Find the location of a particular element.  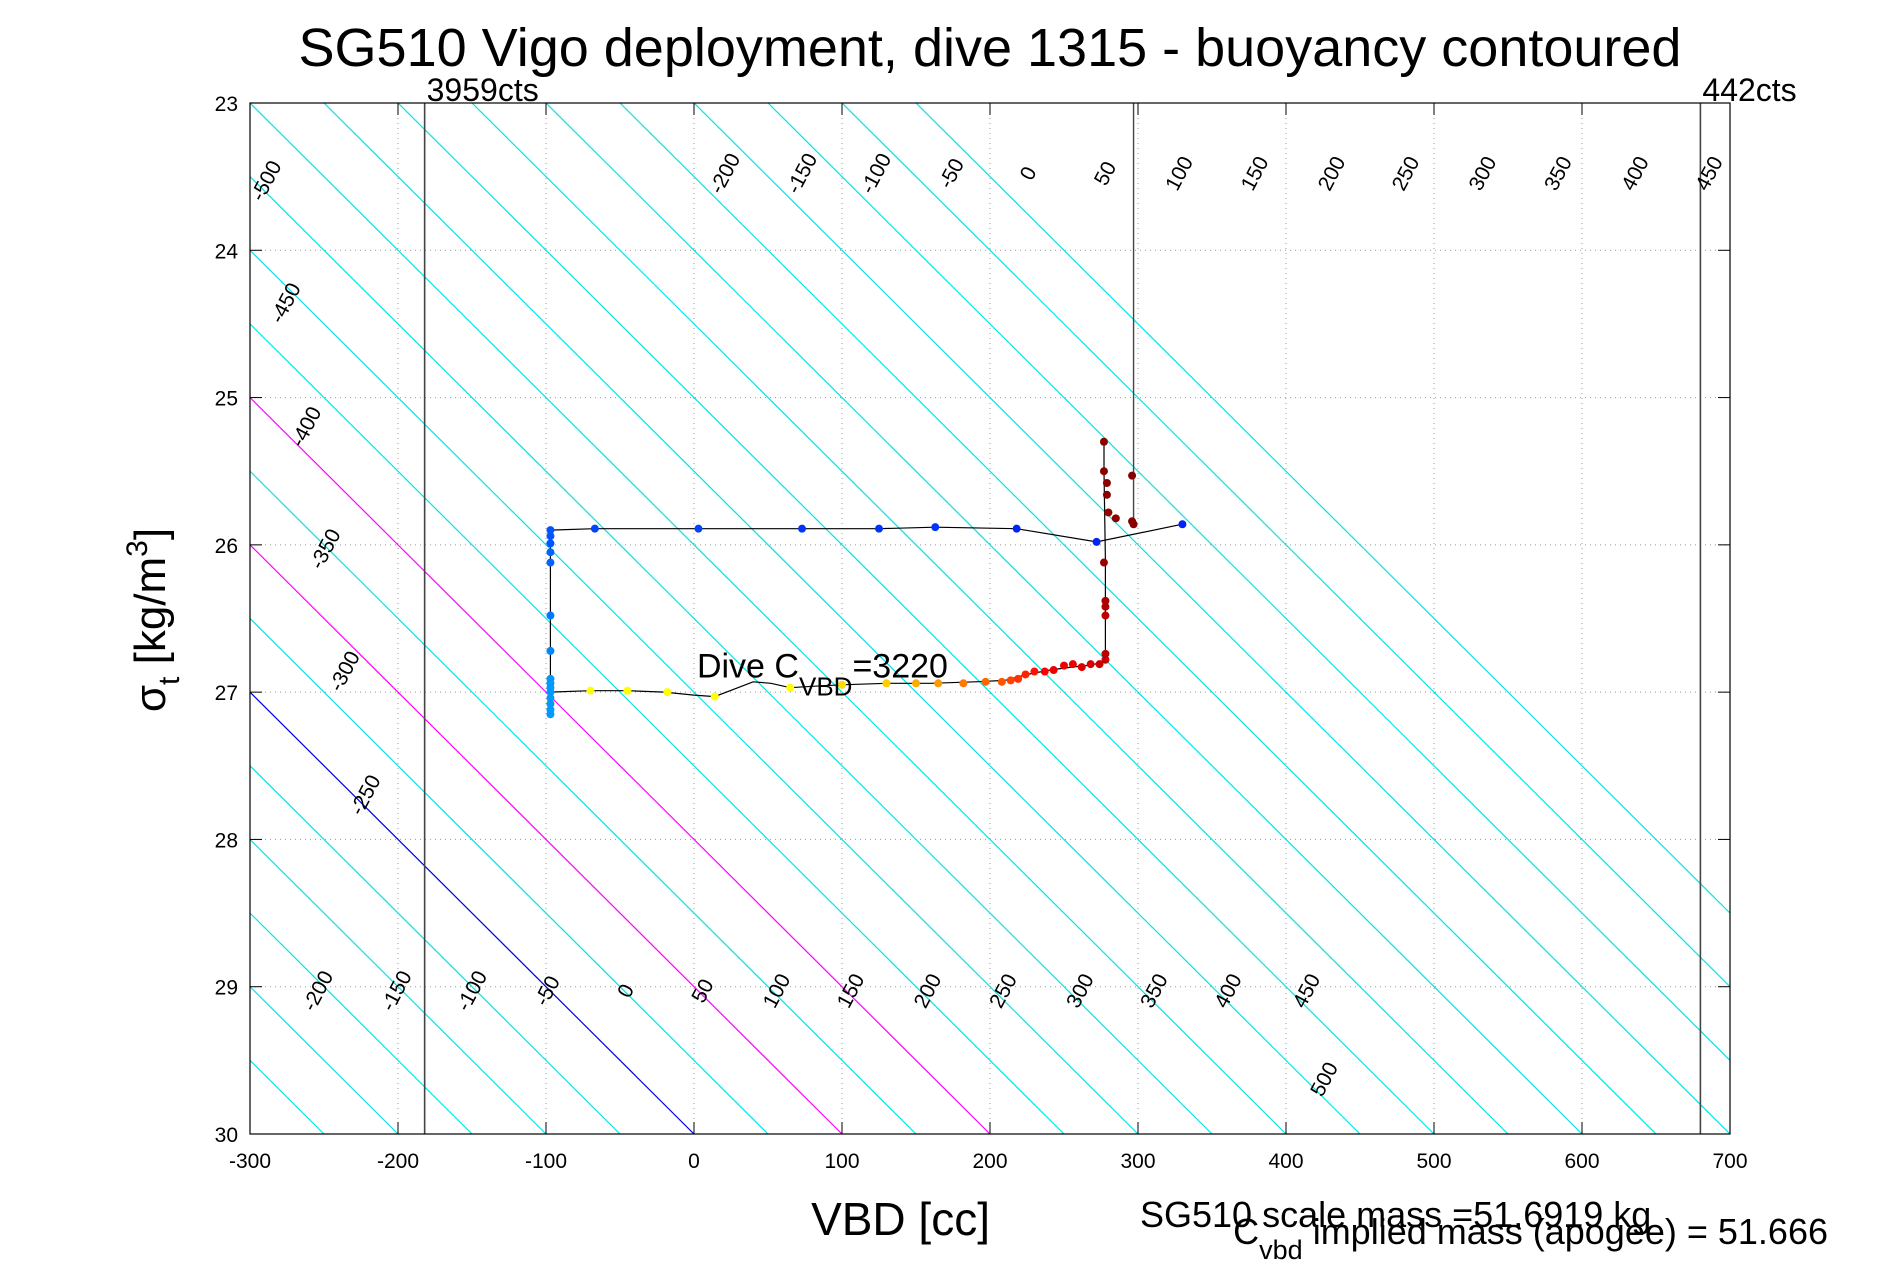

y-label-sub: t is located at coordinates (169, 680).